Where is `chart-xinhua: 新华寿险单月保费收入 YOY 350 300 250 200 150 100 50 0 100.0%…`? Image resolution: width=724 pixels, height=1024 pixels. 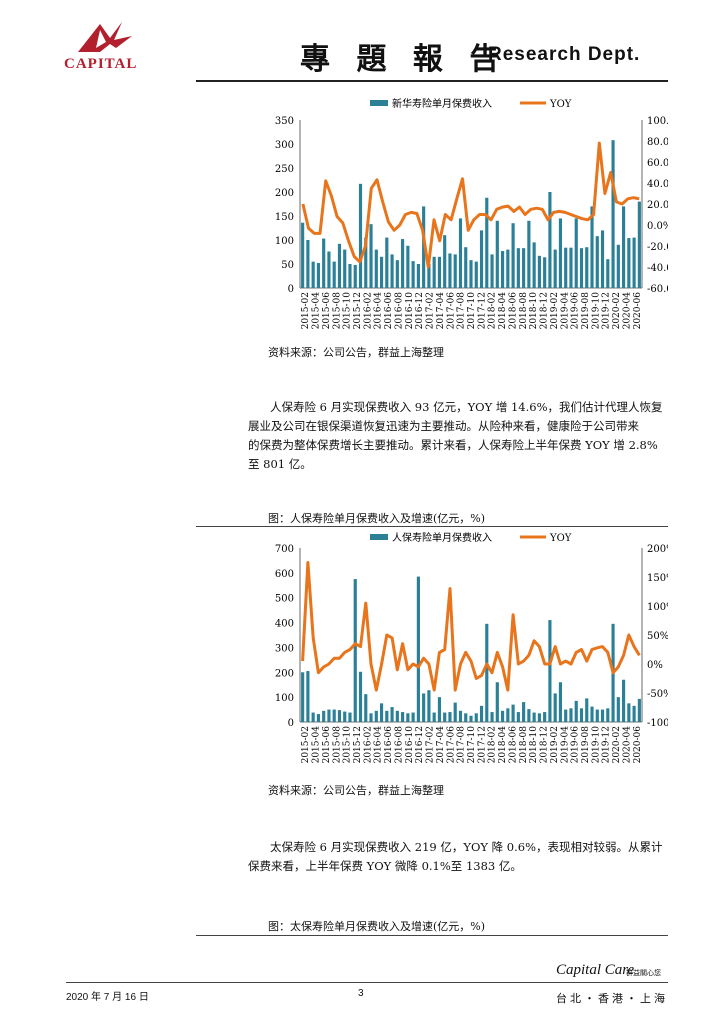
chart-xinhua: 新华寿险单月保费收入 YOY 350 300 250 200 150 100 50 0 100.0%… is located at coordinates (471, 213).